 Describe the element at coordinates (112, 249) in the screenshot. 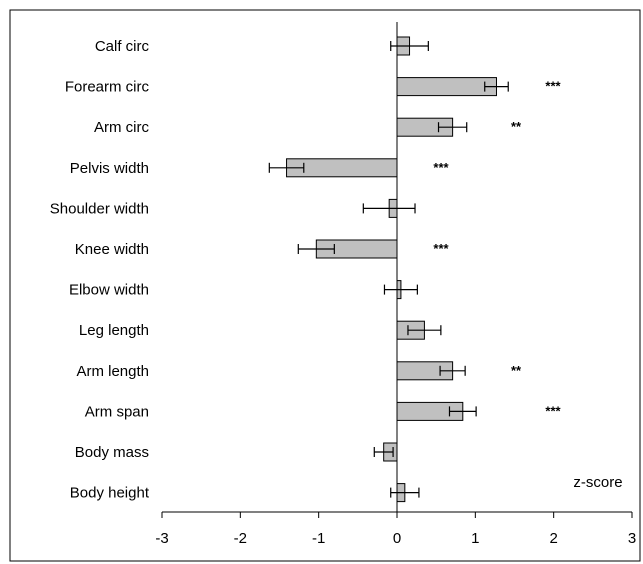

I see `category-label: Knee width` at that location.